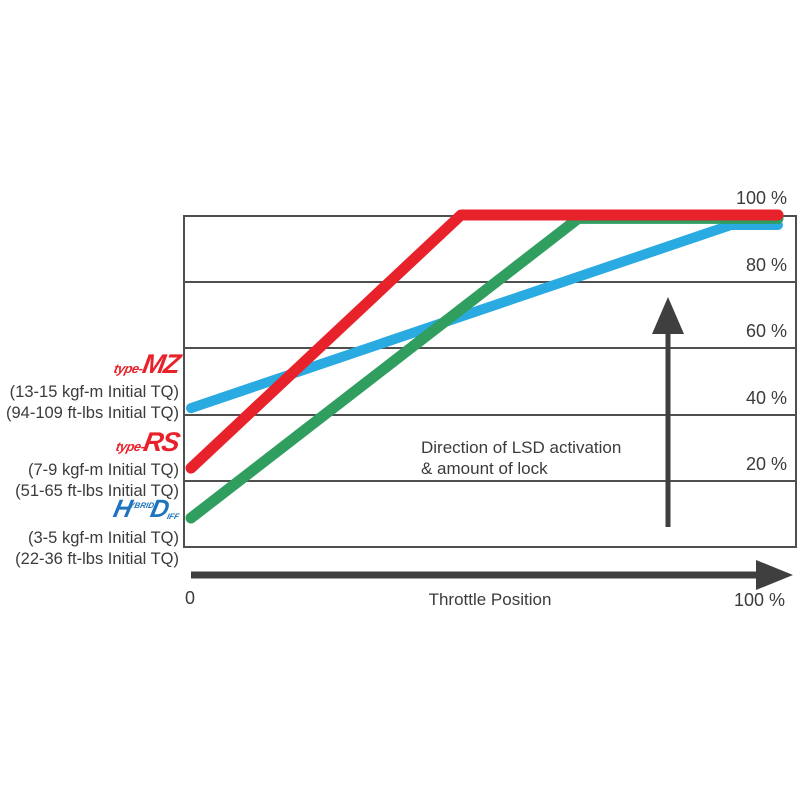 Image resolution: width=800 pixels, height=800 pixels. Describe the element at coordinates (91, 365) in the screenshot. I see `type-mz-logo: type-MZ` at that location.